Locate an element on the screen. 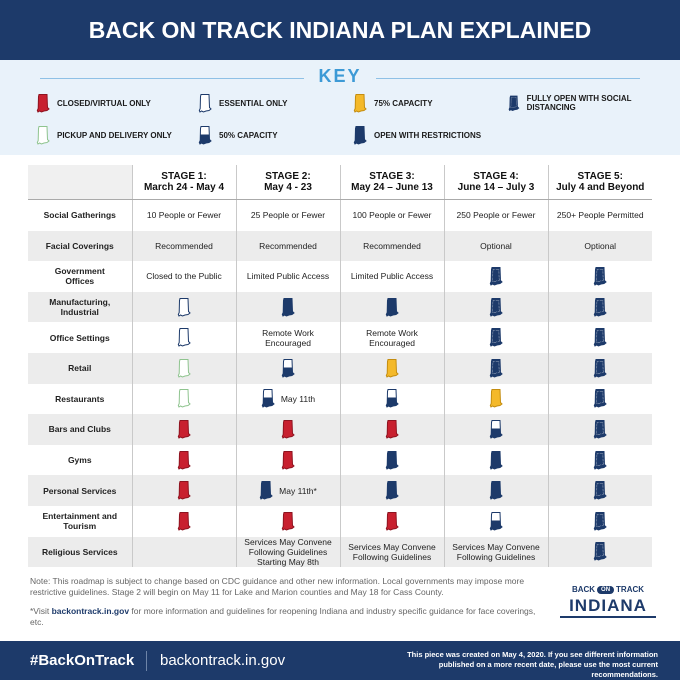  table-cell: 250+ People Permitted is located at coordinates (599, 215).